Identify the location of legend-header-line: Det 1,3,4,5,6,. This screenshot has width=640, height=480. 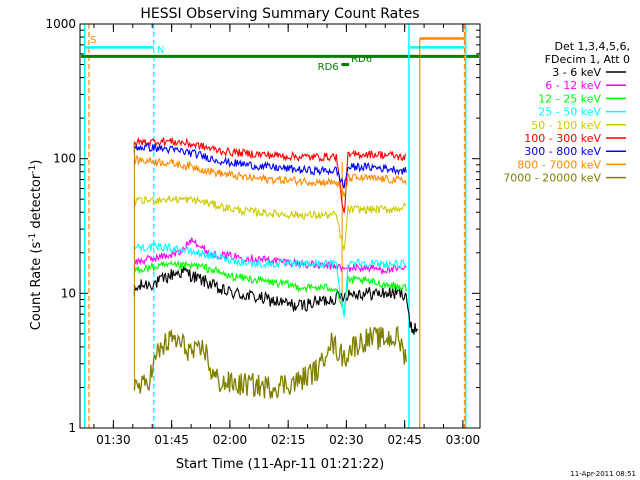
(592, 46).